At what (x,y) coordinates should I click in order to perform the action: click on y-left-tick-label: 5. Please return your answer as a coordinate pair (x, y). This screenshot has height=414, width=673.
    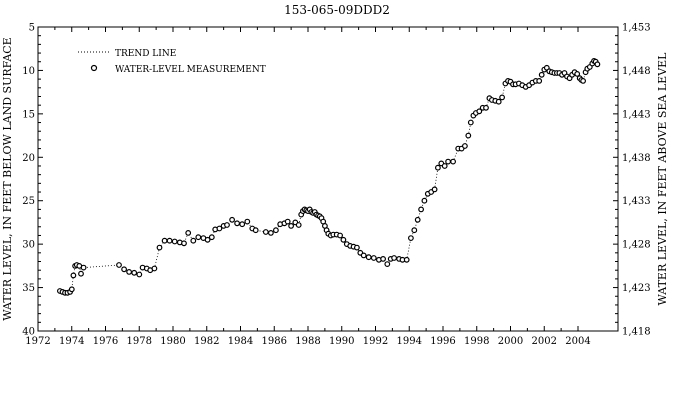
    Looking at the image, I should click on (32, 28).